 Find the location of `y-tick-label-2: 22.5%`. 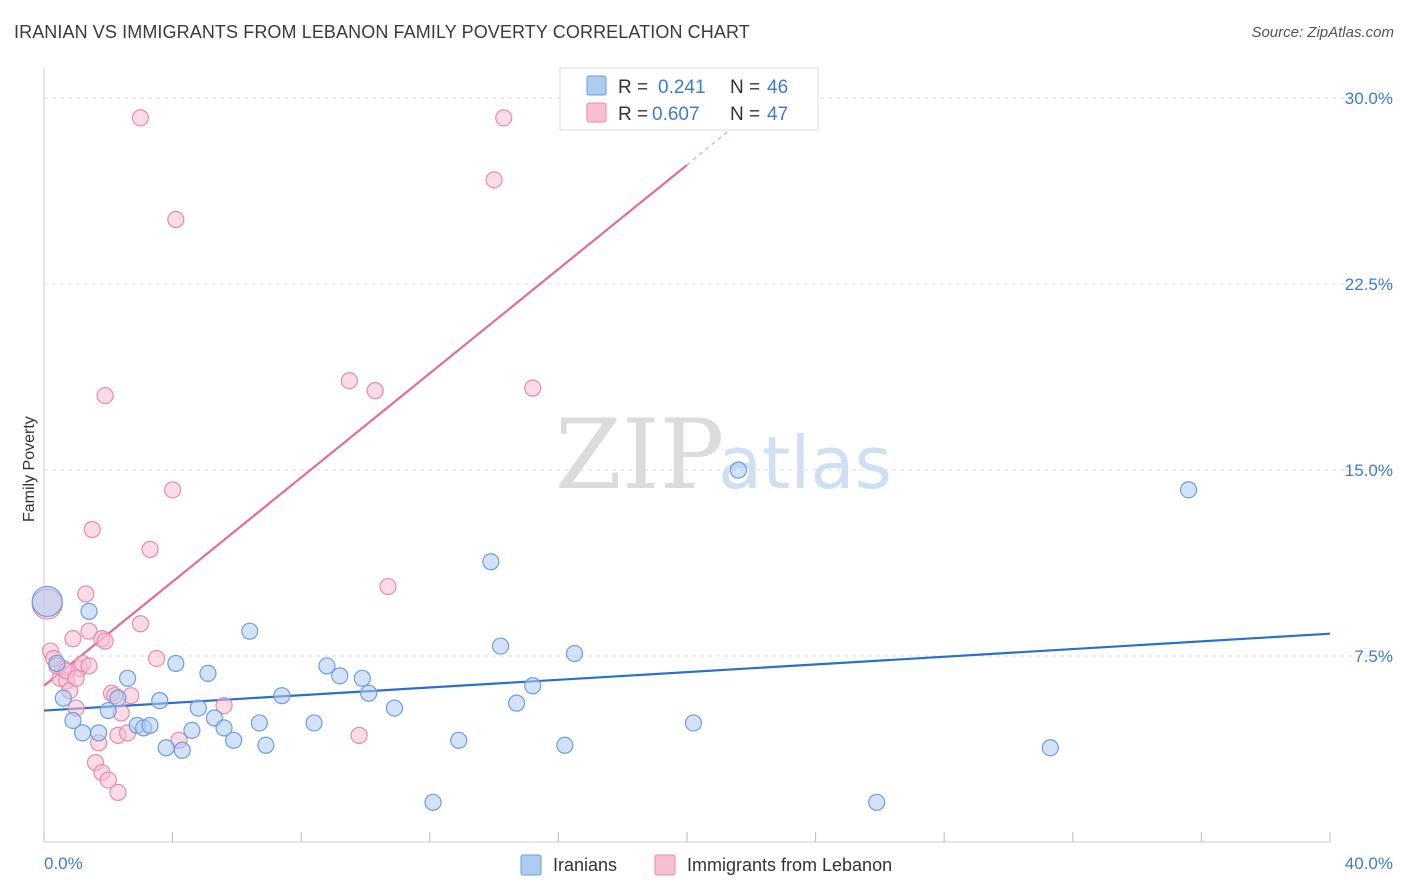

y-tick-label-2: 22.5% is located at coordinates (1369, 284).